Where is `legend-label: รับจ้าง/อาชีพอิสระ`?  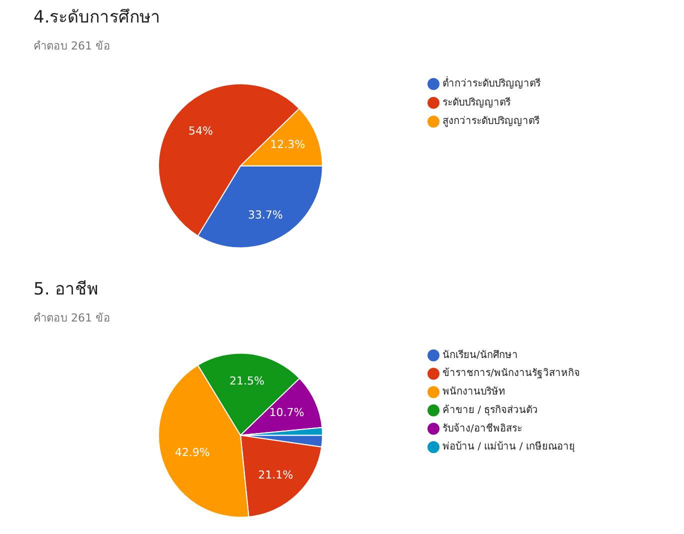 legend-label: รับจ้าง/อาชีพอิสระ is located at coordinates (482, 428).